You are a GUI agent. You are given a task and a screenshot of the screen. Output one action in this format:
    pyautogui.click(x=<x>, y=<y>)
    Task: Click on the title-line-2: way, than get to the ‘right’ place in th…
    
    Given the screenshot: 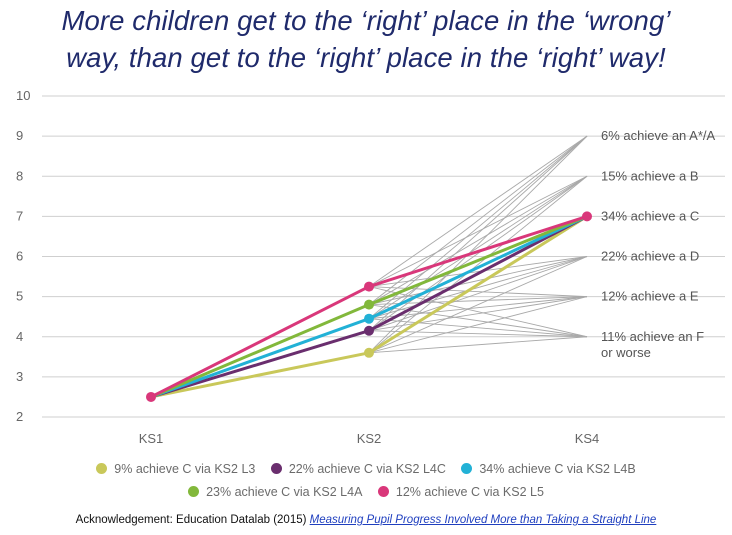 What is the action you would take?
    pyautogui.click(x=366, y=57)
    